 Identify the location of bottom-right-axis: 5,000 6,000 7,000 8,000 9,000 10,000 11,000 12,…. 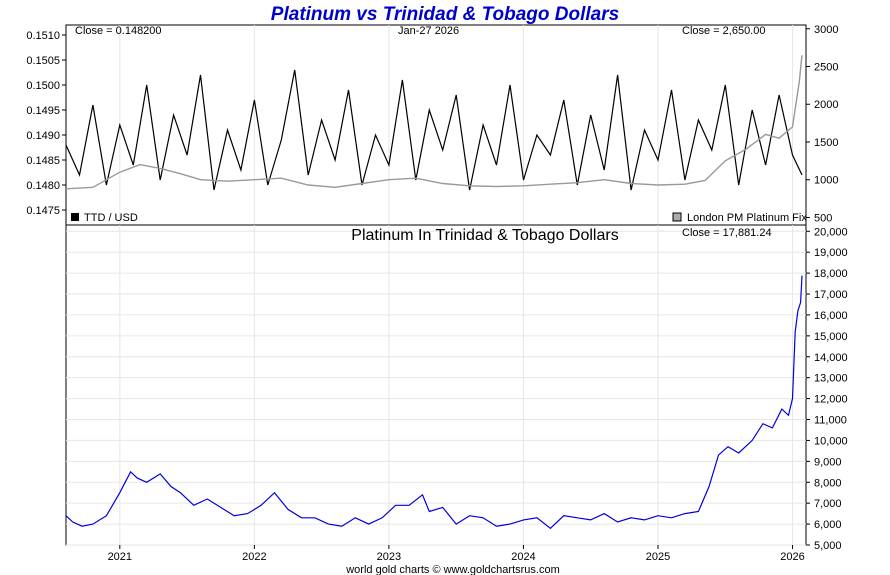
(827, 389).